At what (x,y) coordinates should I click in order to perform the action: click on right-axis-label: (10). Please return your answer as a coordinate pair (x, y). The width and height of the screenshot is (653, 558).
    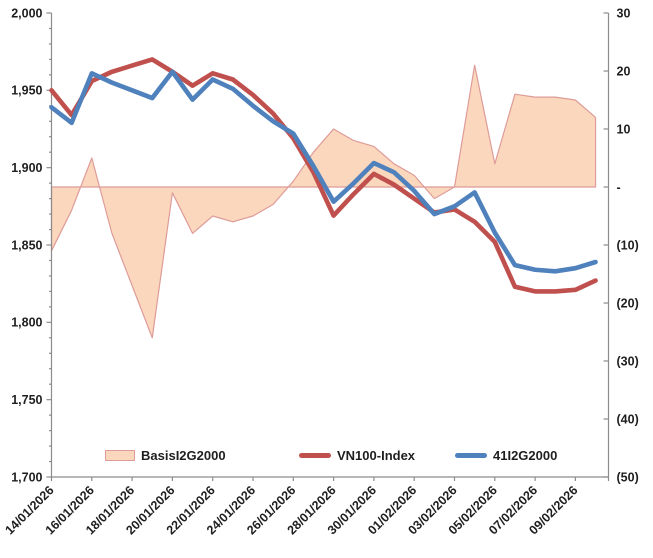
    Looking at the image, I should click on (628, 245).